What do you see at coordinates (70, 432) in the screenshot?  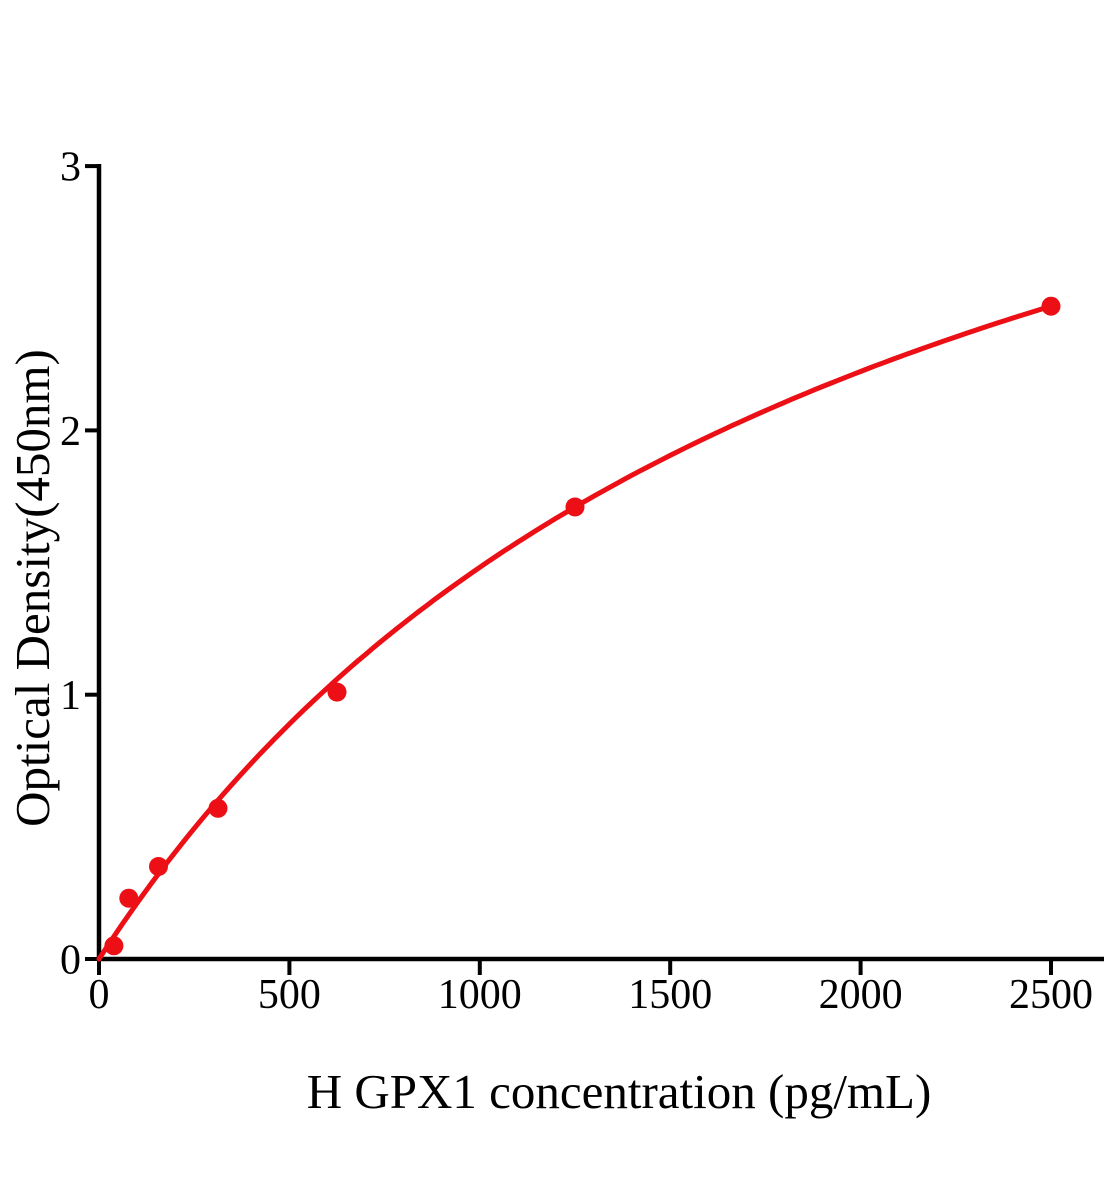 I see `y-tick-label: 2` at bounding box center [70, 432].